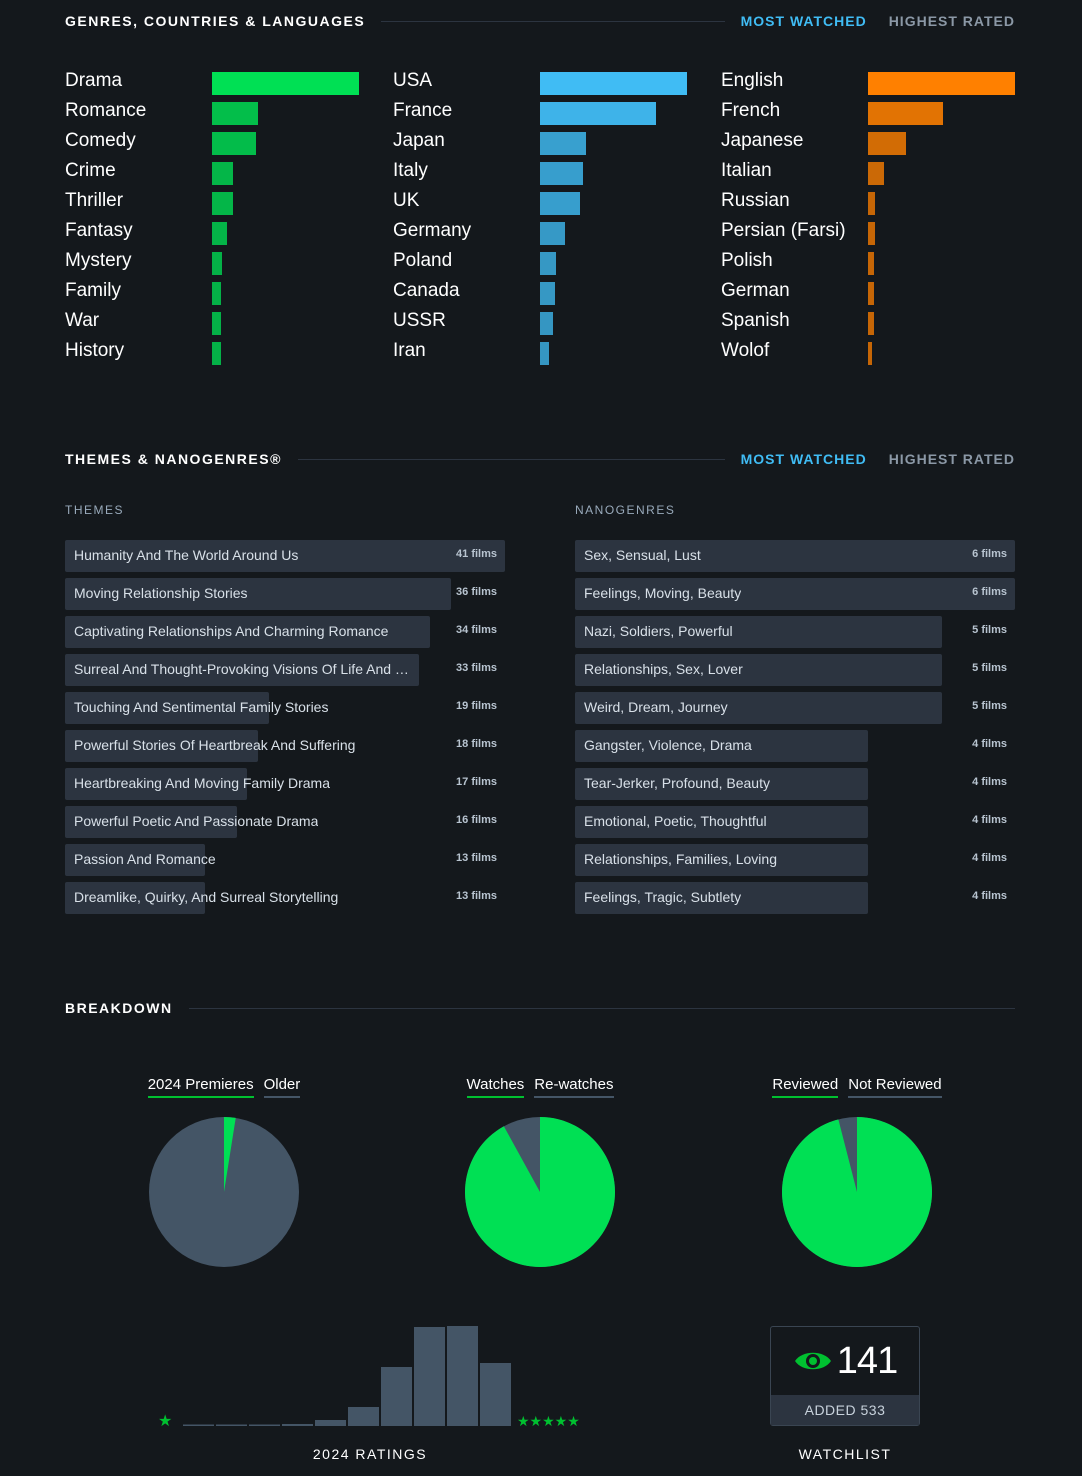 Image resolution: width=1082 pixels, height=1476 pixels. I want to click on themes-item: Humanity And The World Around Us 41 films, so click(285, 559).